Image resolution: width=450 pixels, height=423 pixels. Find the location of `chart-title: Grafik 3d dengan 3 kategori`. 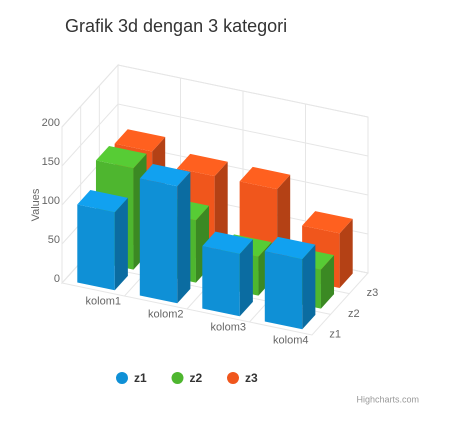

chart-title: Grafik 3d dengan 3 kategori is located at coordinates (176, 26).